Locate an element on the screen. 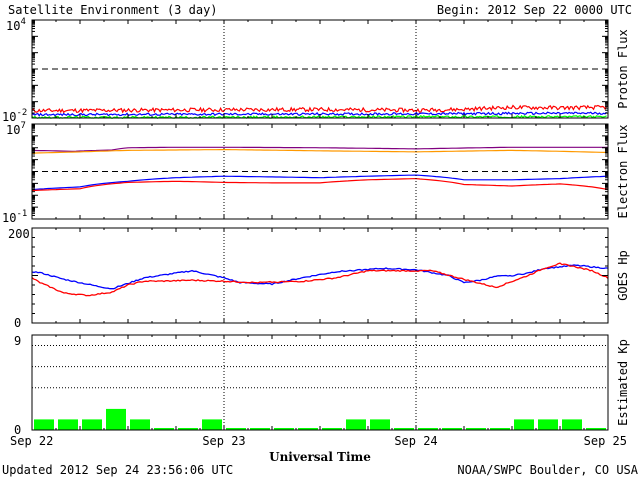  y-tick-label-top: 9 is located at coordinates (17, 341).